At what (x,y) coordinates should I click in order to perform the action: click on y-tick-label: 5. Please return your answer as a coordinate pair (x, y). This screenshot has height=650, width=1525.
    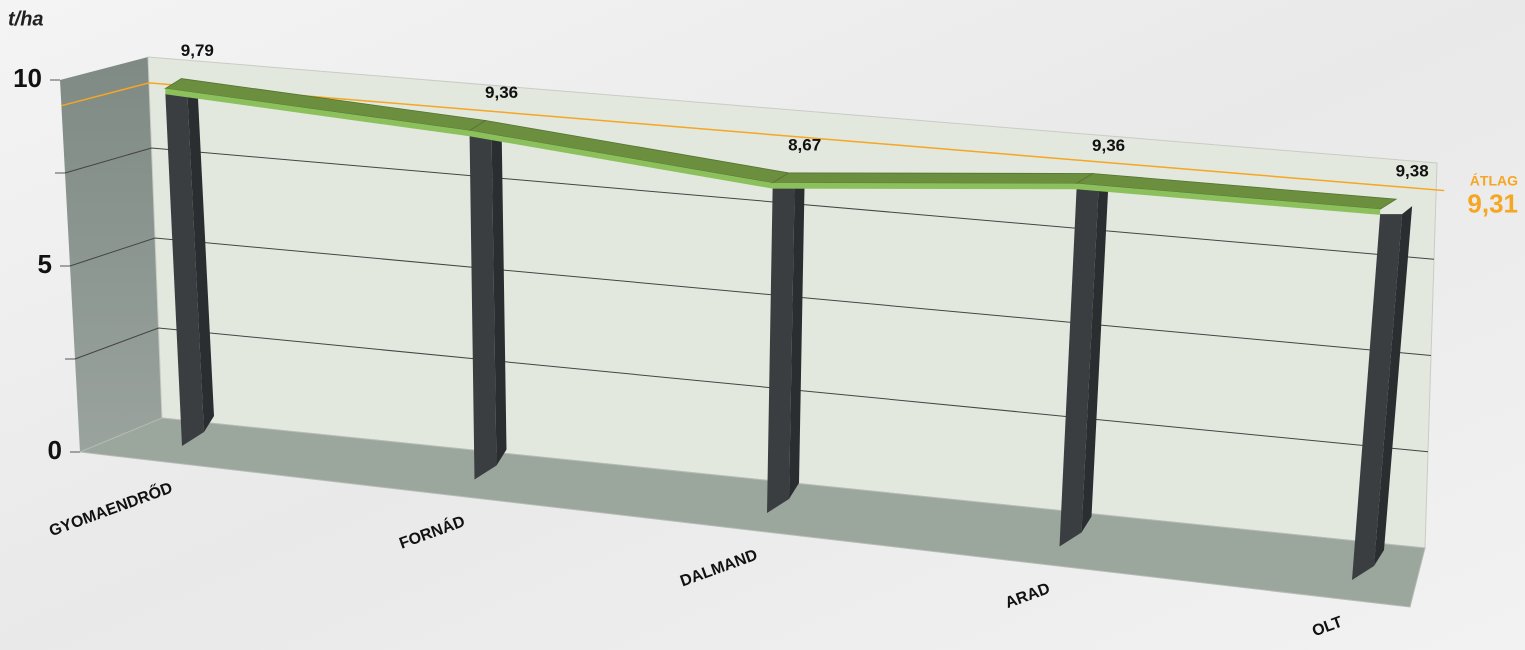
    Looking at the image, I should click on (45, 264).